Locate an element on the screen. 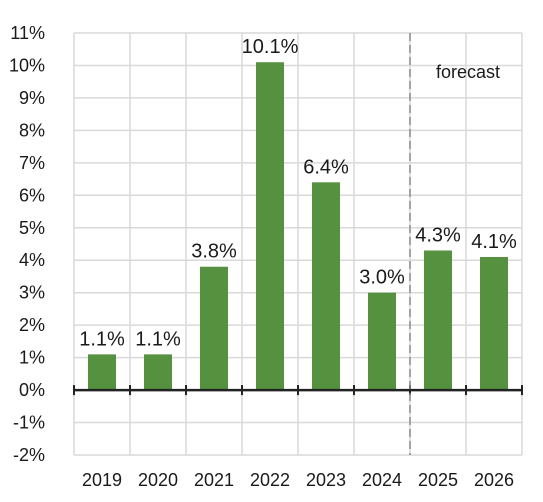 The width and height of the screenshot is (543, 502). data-label: 3.0% is located at coordinates (382, 278).